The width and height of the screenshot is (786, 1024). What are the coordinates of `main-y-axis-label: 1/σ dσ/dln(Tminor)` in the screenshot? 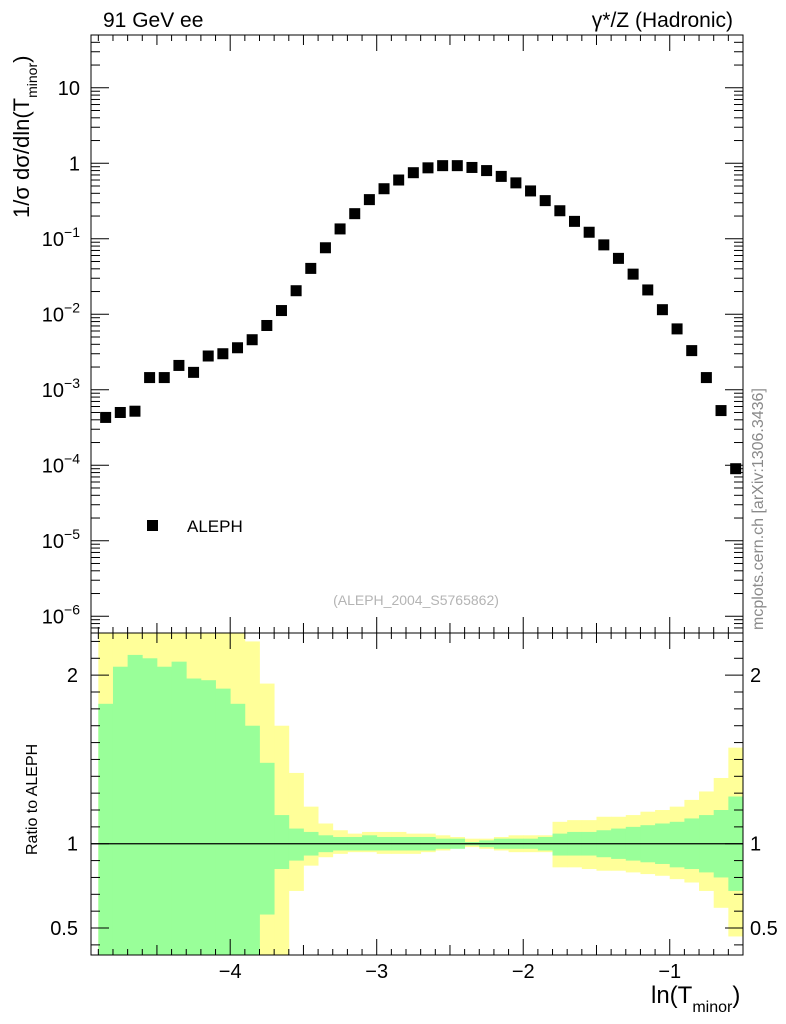 It's located at (24, 137).